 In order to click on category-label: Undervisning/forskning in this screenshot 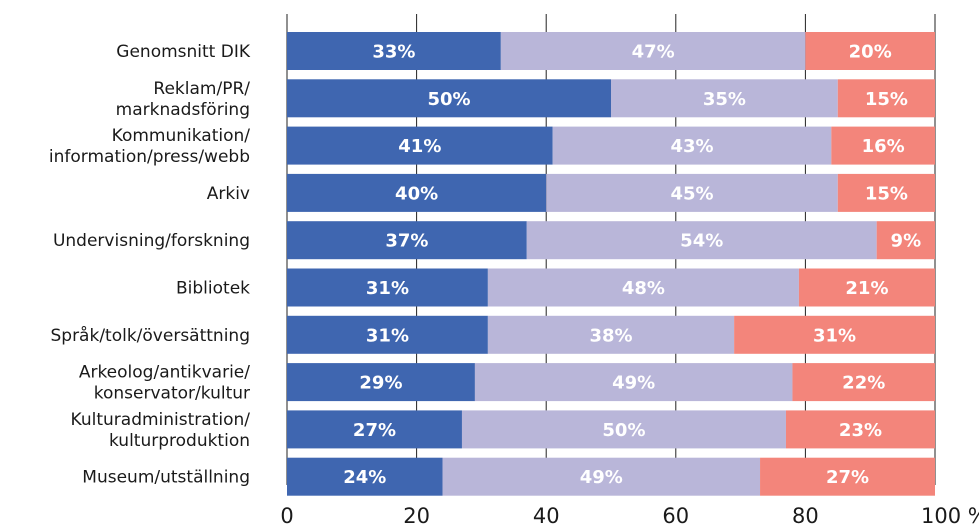, I will do `click(151, 241)`.